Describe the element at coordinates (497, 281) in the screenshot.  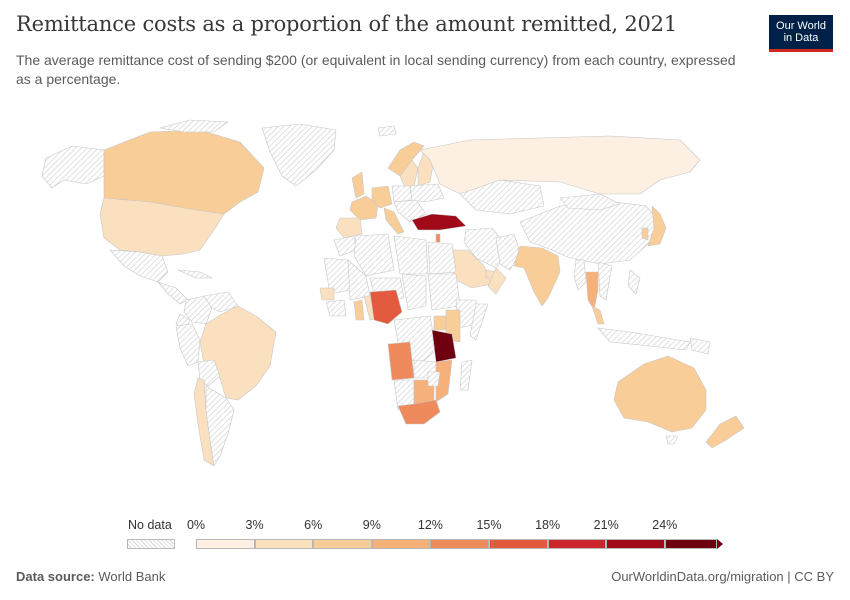
I see `country-oman` at that location.